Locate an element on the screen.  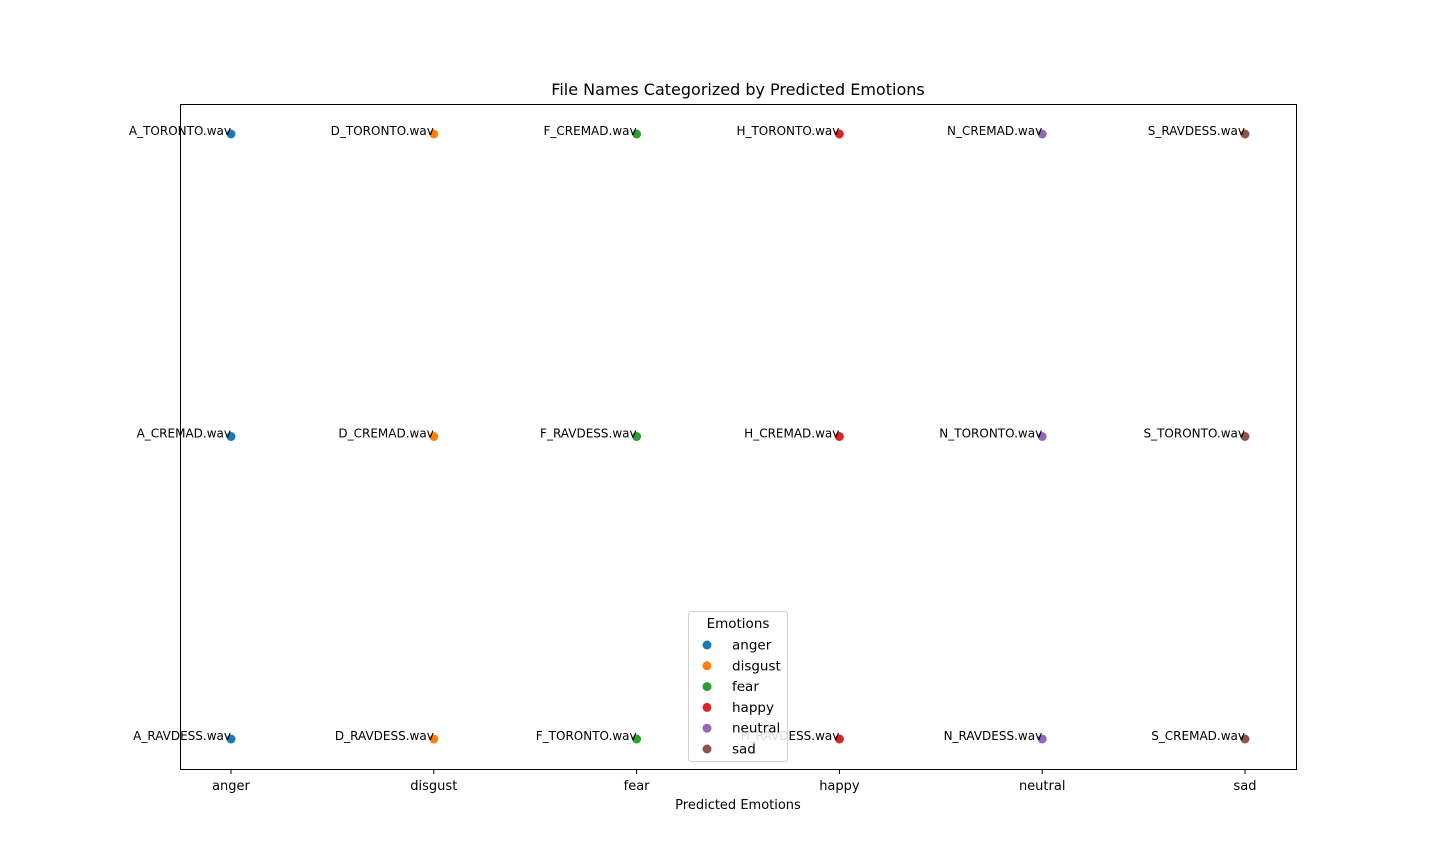
point-label-sad-1: S_TORONTO.wav is located at coordinates (1194, 434).